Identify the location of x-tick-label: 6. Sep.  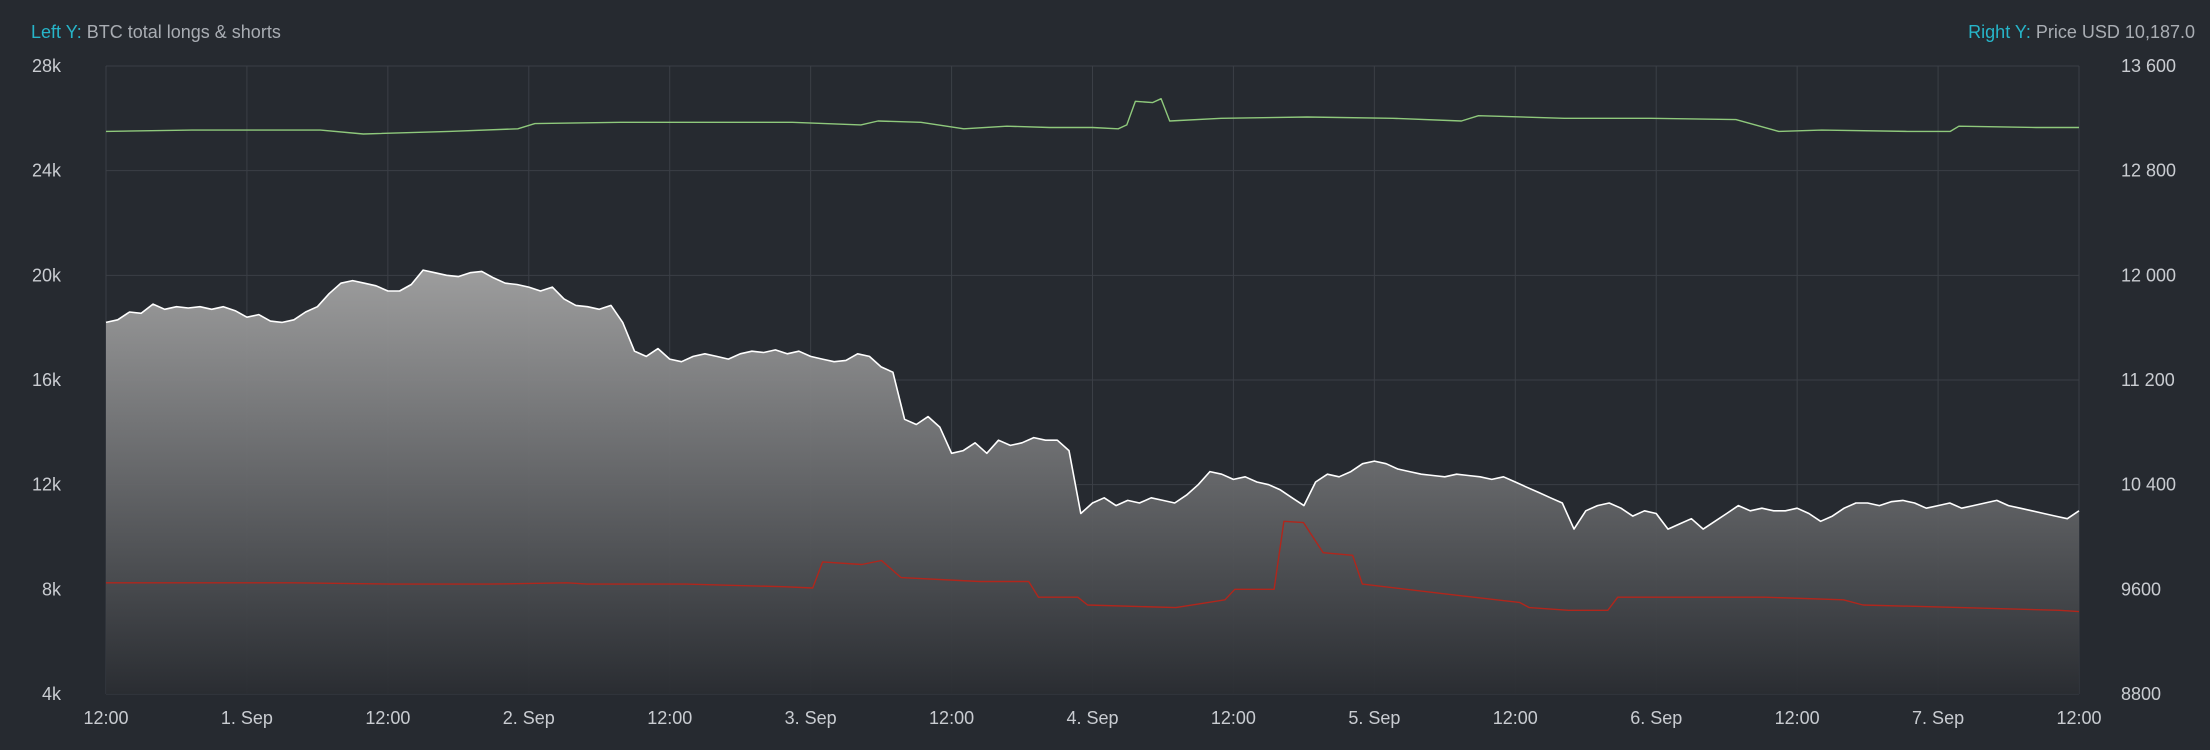
(1656, 718).